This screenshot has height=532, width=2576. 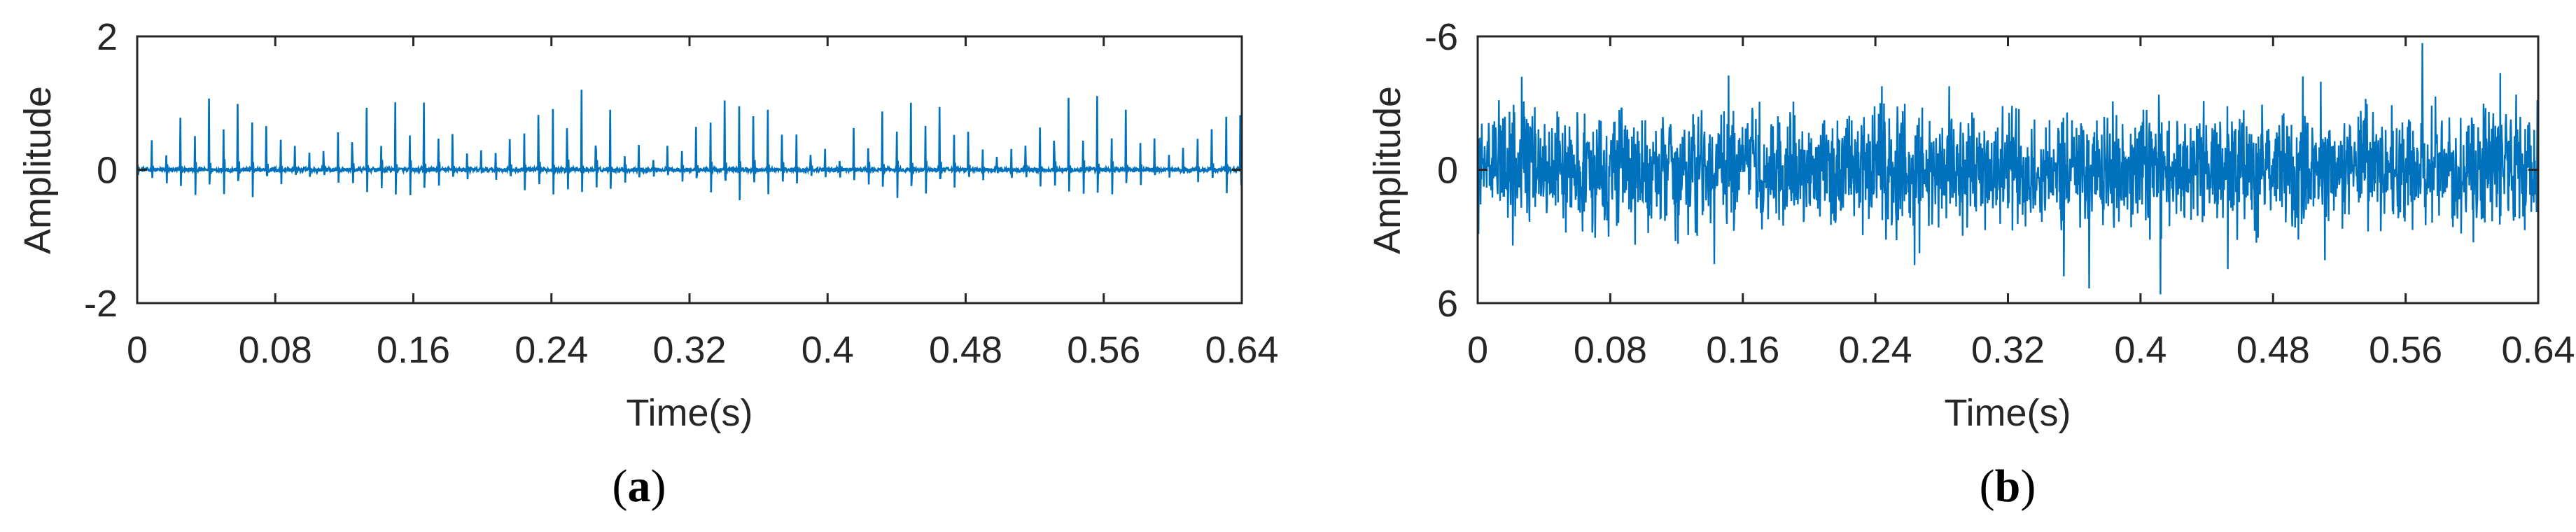 I want to click on x-tick-label-a: 0.56, so click(x=1103, y=350).